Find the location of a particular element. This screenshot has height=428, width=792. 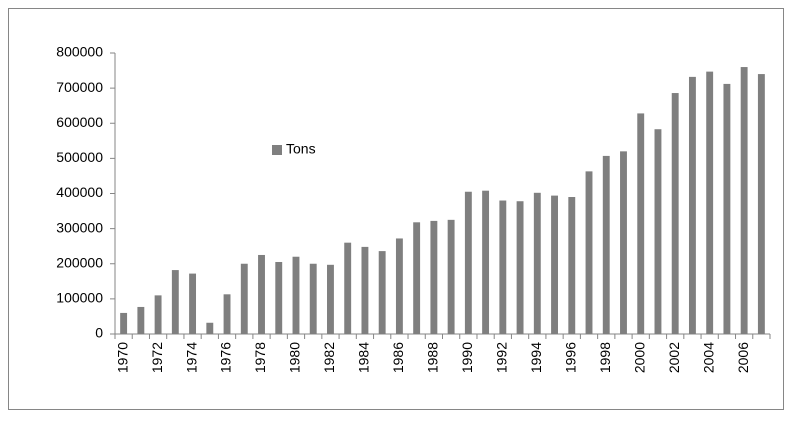

x-tick-label: 1998 is located at coordinates (605, 357).